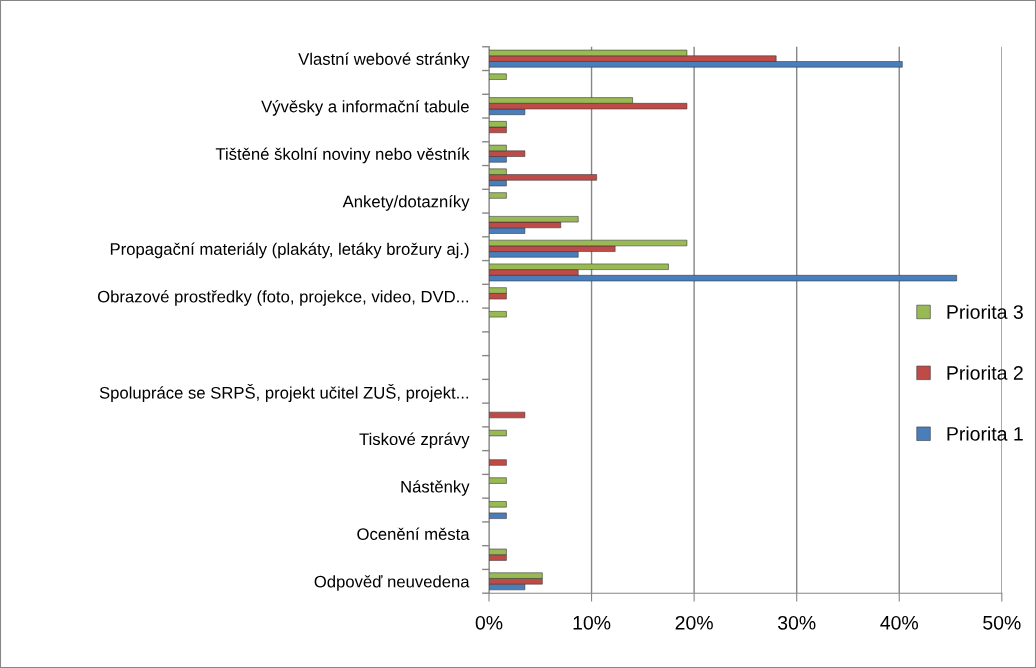 The width and height of the screenshot is (1036, 668). Describe the element at coordinates (365, 108) in the screenshot. I see `y-tick-label: Vývěsky a informační tabule` at that location.